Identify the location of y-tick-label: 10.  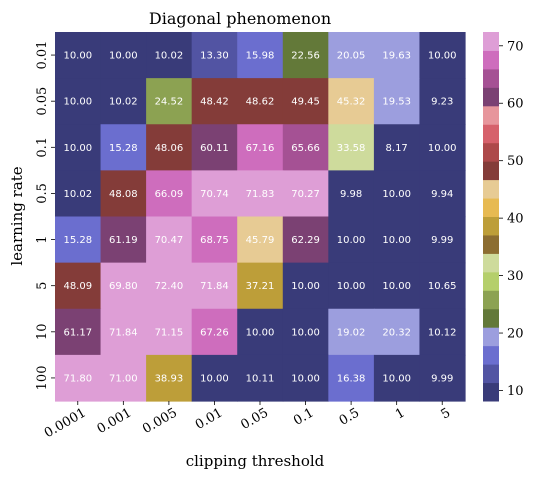
(42, 332).